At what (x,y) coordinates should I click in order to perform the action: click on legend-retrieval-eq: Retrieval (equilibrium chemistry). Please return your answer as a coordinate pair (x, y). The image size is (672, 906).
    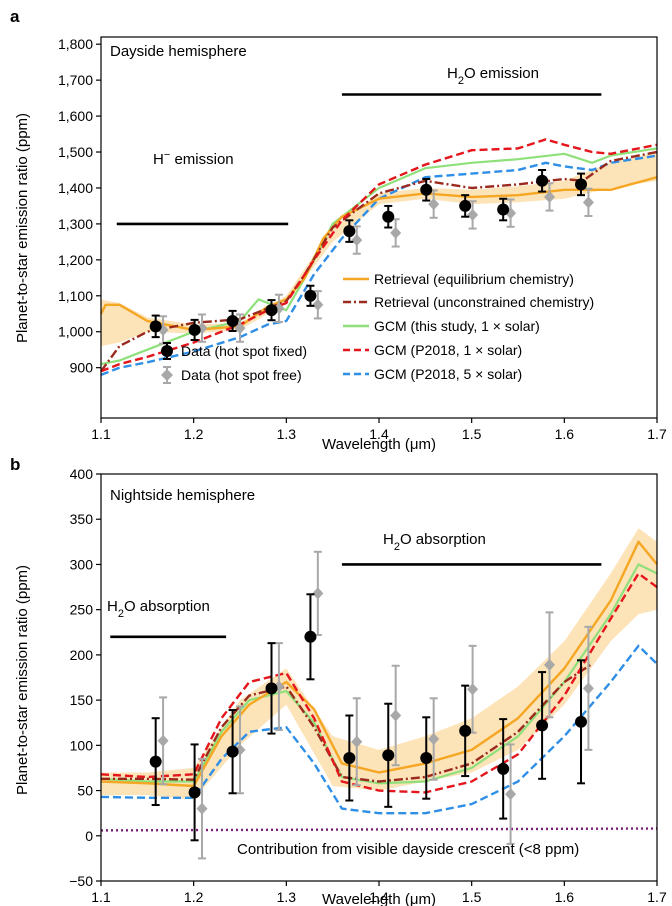
    Looking at the image, I should click on (474, 279).